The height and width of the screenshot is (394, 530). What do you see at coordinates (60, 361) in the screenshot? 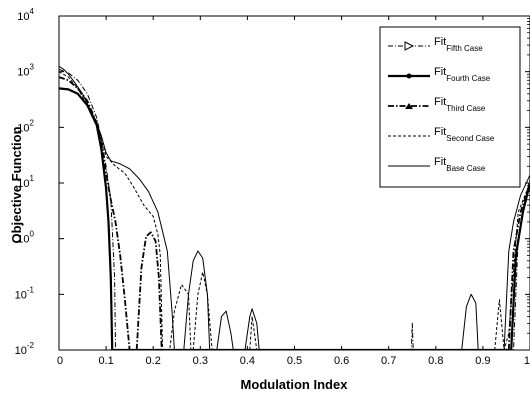
I see `x-tick-label: 0` at bounding box center [60, 361].